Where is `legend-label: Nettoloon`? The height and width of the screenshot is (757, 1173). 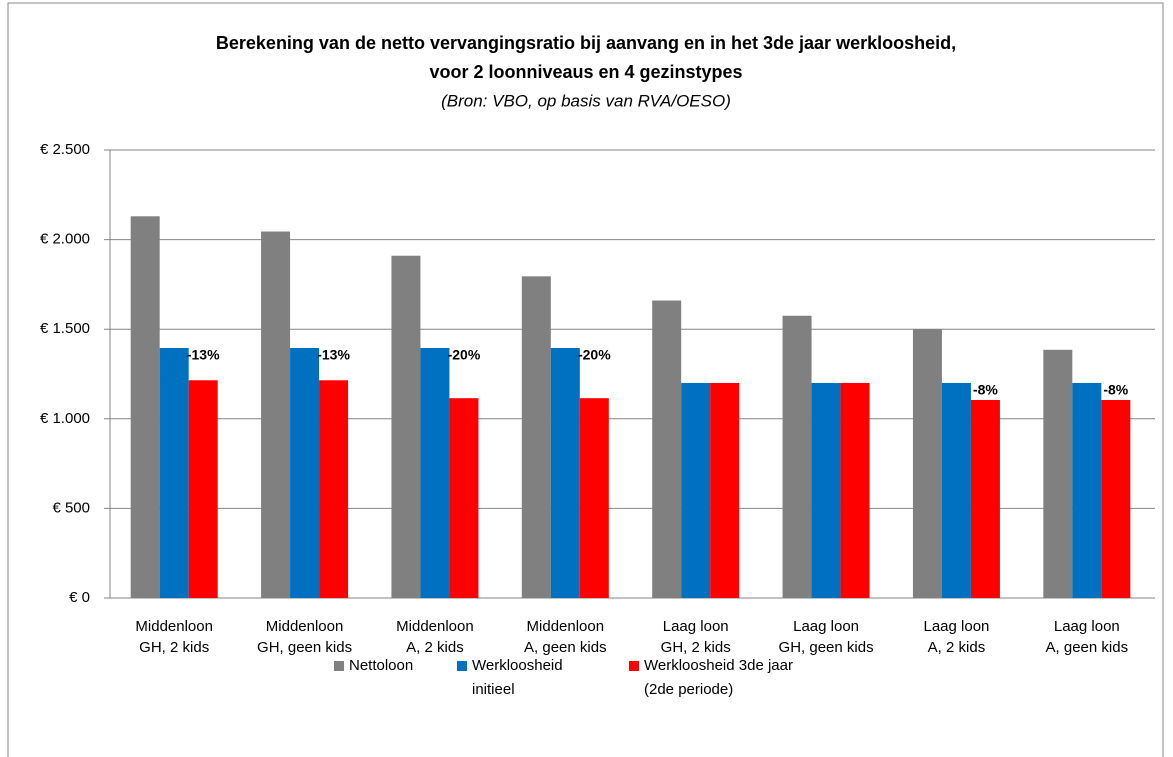 legend-label: Nettoloon is located at coordinates (381, 665).